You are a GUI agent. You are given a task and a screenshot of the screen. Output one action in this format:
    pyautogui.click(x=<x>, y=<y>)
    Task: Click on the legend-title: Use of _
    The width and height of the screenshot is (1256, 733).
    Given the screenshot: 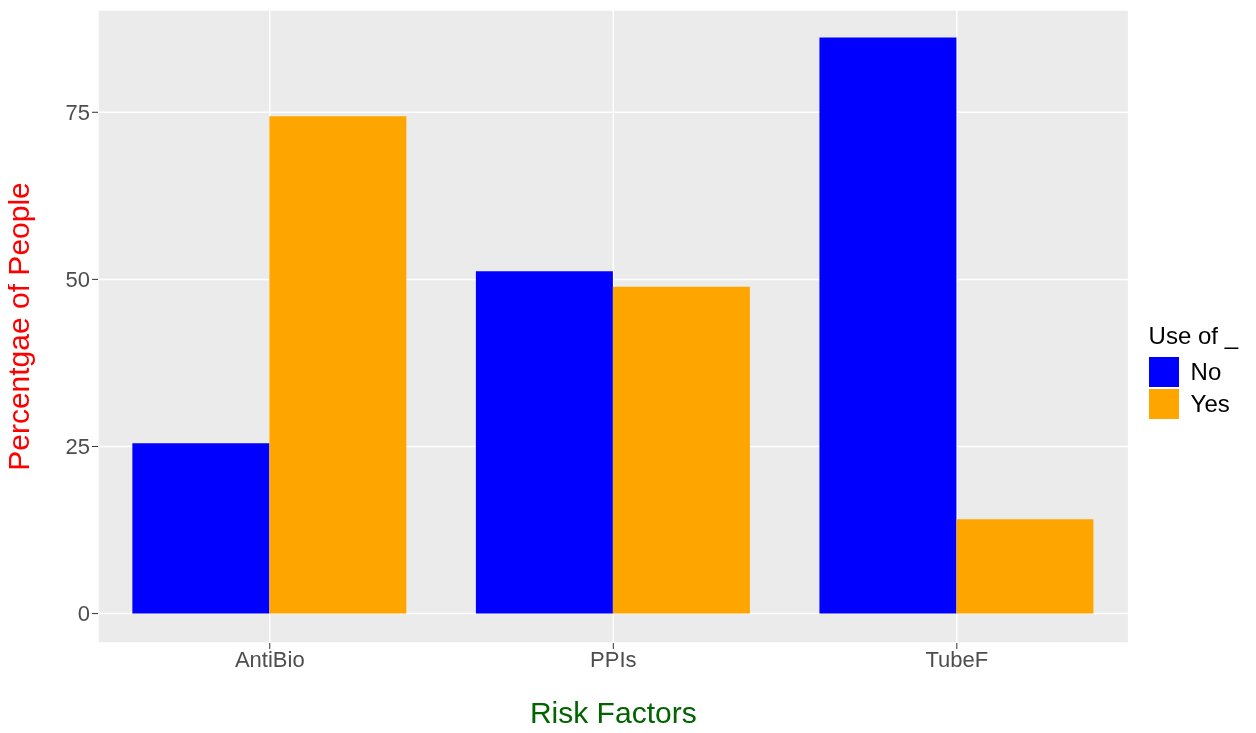 What is the action you would take?
    pyautogui.click(x=1193, y=335)
    